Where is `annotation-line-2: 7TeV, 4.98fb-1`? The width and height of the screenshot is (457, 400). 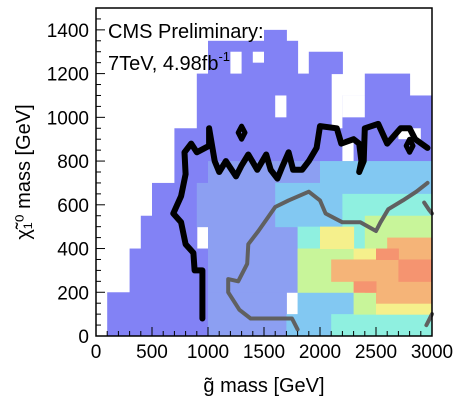 annotation-line-2: 7TeV, 4.98fb-1 is located at coordinates (169, 62).